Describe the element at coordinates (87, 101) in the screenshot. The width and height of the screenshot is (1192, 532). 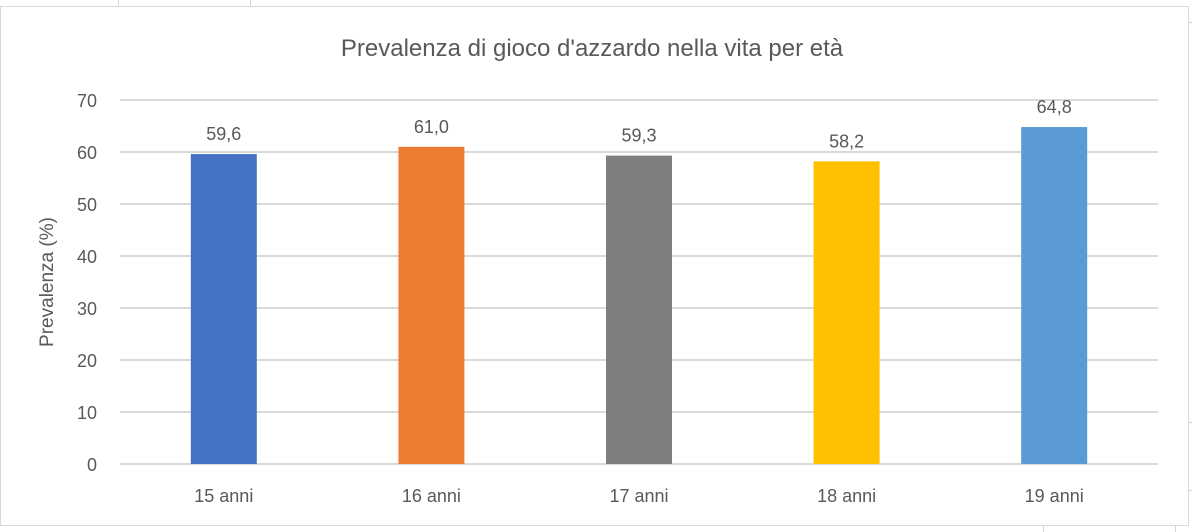
I see `y-tick-label: 70` at that location.